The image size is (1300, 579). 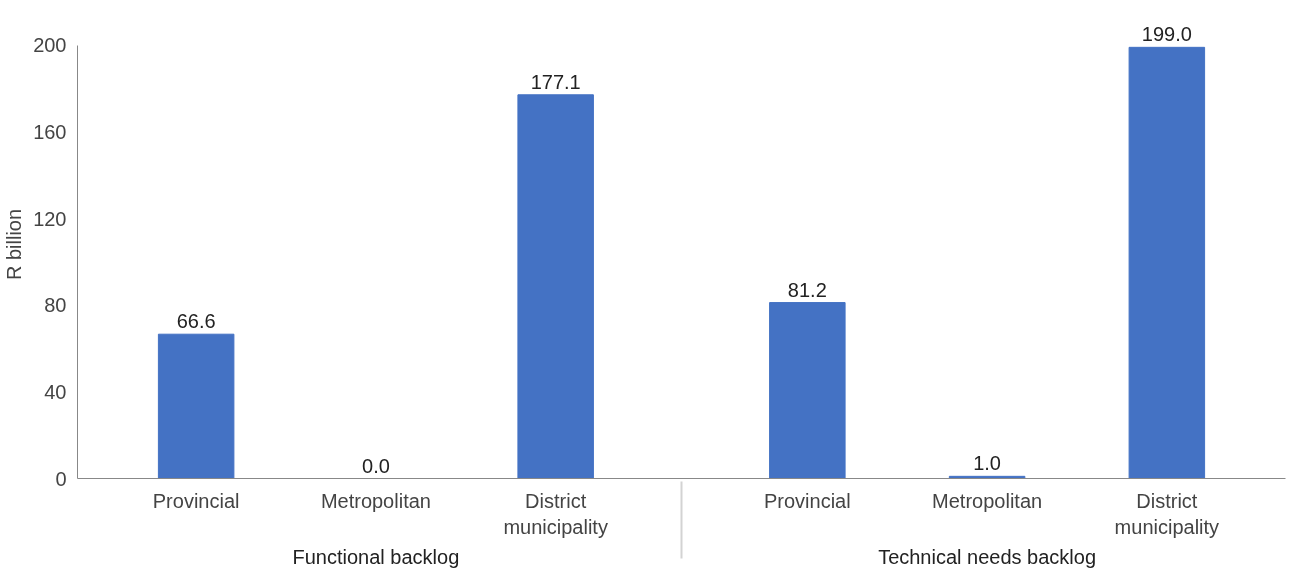 What do you see at coordinates (376, 465) in the screenshot?
I see `data-label: 0.0` at bounding box center [376, 465].